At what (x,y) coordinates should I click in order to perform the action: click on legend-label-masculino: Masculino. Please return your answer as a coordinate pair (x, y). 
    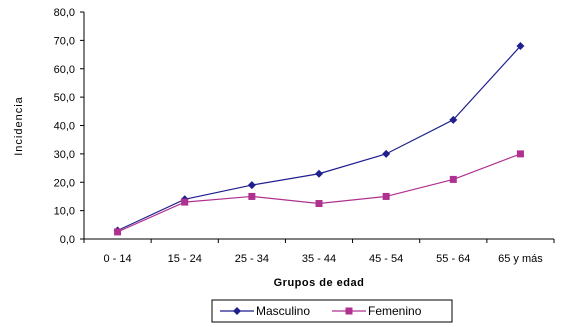
    Looking at the image, I should click on (283, 311).